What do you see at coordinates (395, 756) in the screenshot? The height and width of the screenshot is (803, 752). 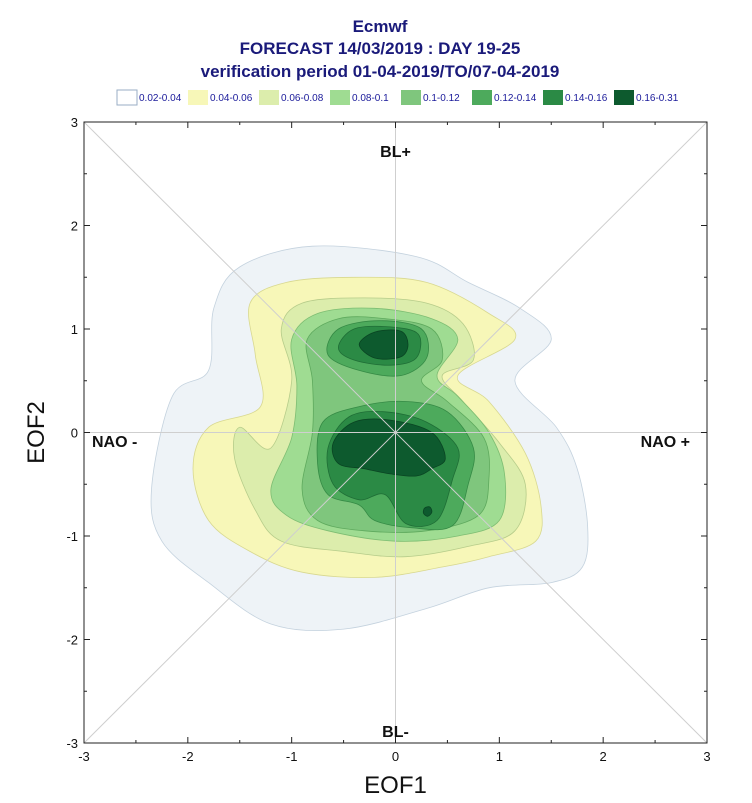 I see `x-tick-label: 0` at bounding box center [395, 756].